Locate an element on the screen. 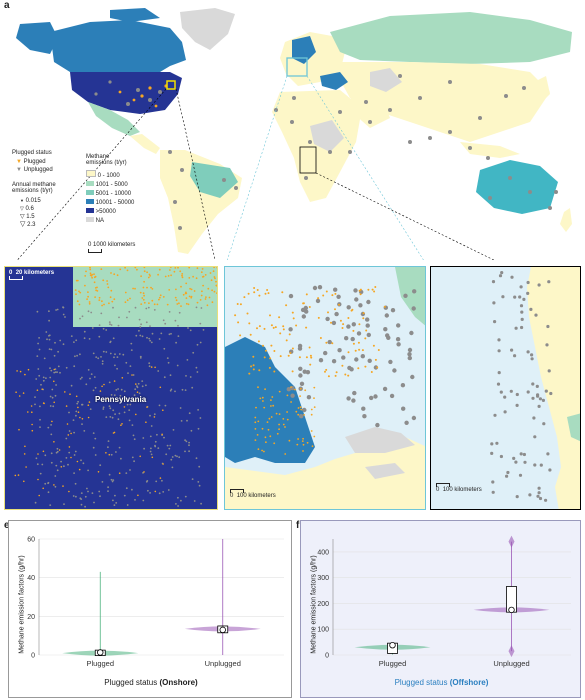 This screenshot has height=700, width=585. x-tick-label: Plugged is located at coordinates (393, 663).